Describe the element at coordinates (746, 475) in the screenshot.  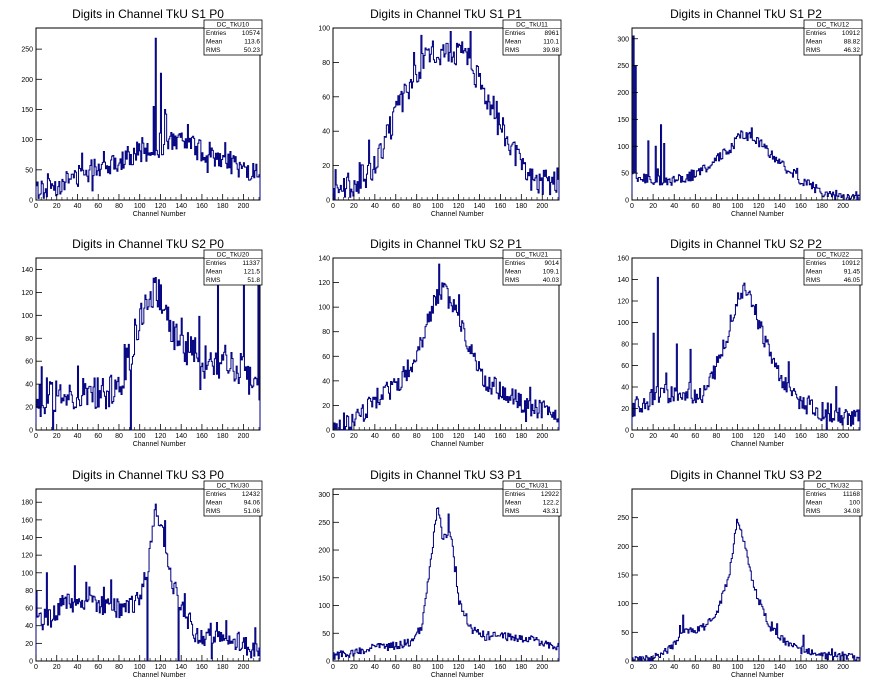
I see `chart-title: Digits in Channel TkU S3 P2` at that location.